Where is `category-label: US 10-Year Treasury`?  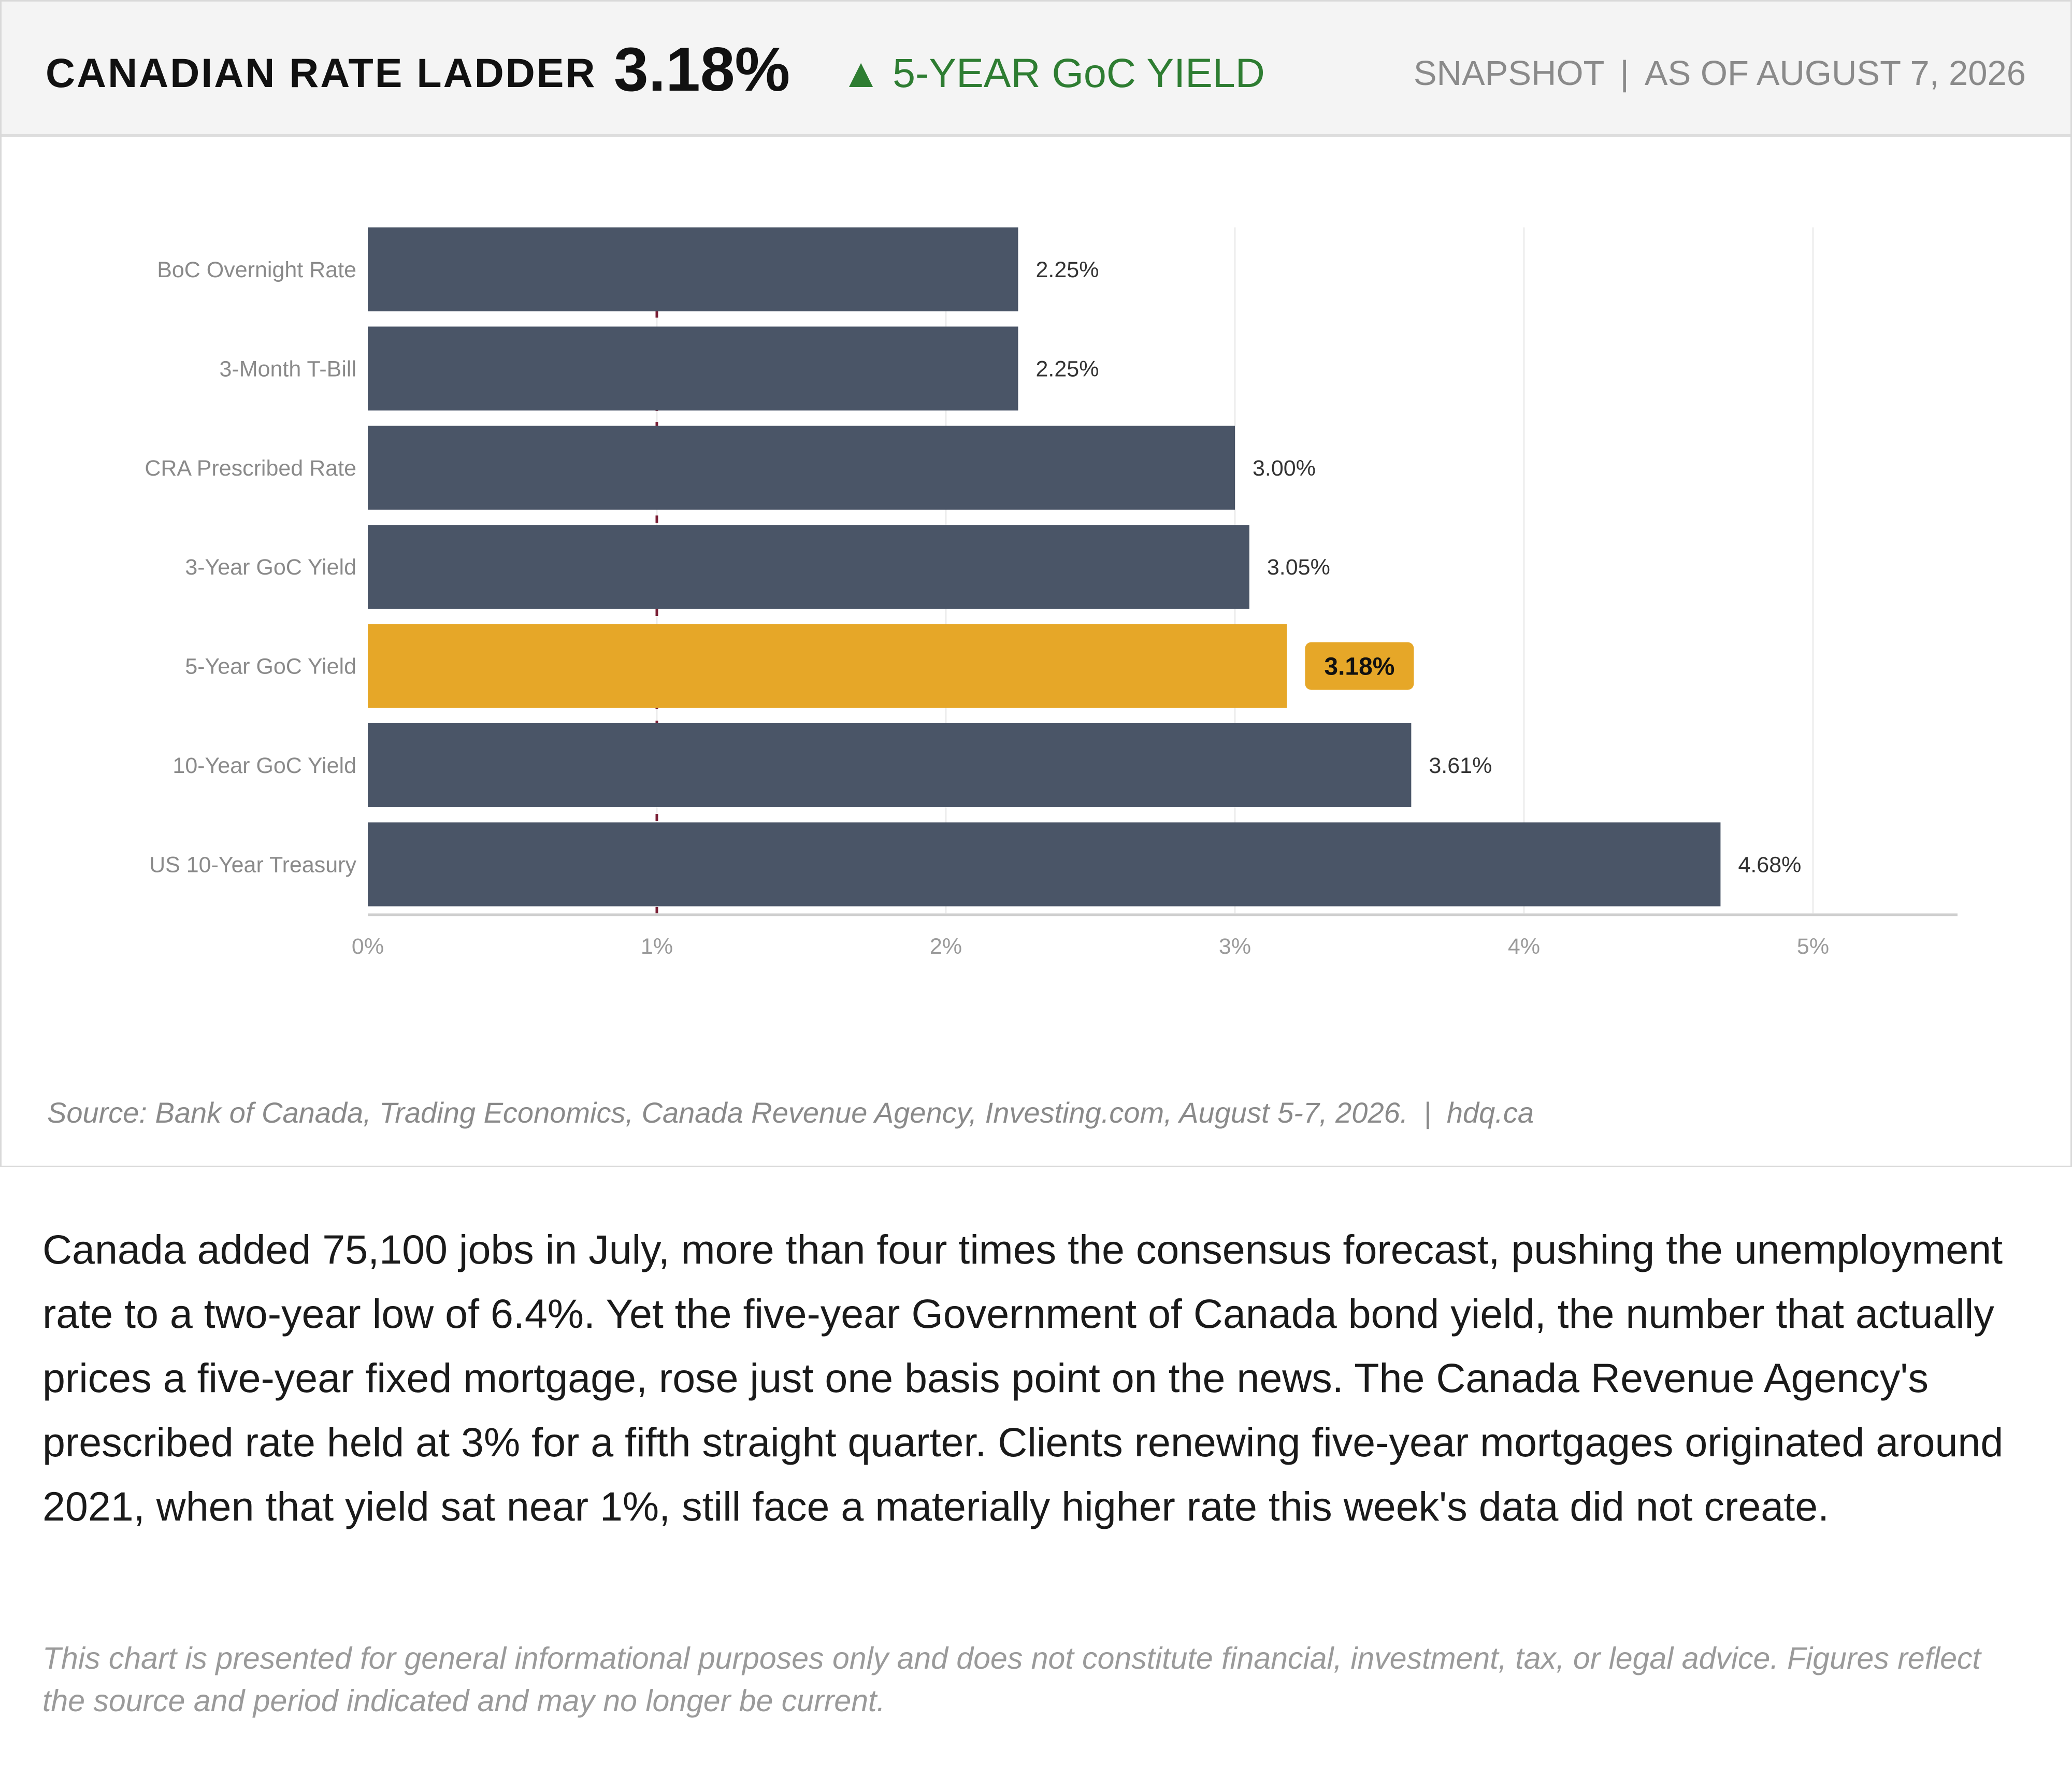
category-label: US 10-Year Treasury is located at coordinates (252, 864).